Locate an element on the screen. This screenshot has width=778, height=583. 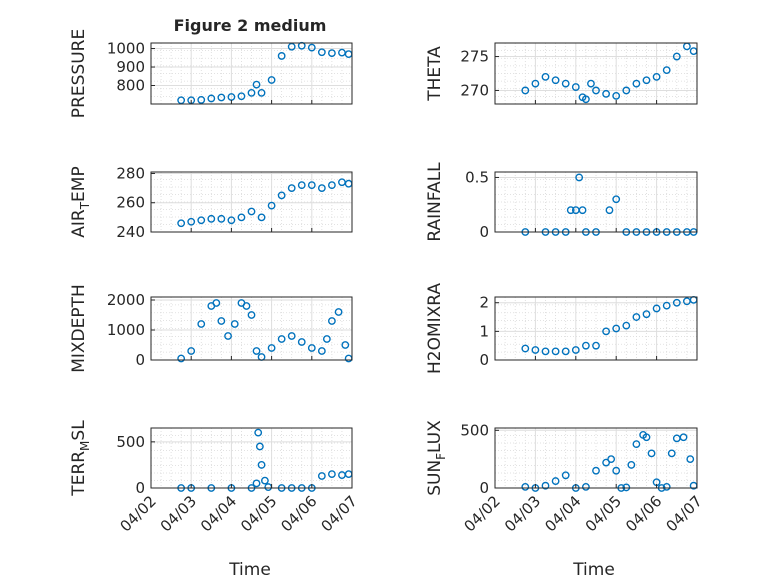
subplot-air_temp: 240 260 280 AIRTEMP is located at coordinates (211, 202).